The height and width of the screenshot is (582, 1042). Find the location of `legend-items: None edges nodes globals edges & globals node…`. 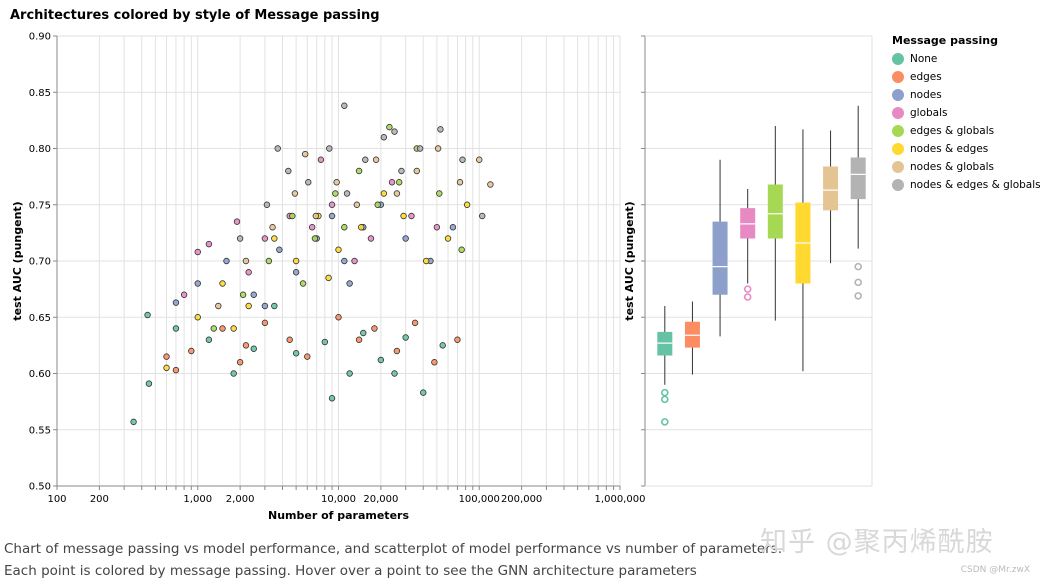

legend-items: None edges nodes globals edges & globals node… is located at coordinates (966, 122).